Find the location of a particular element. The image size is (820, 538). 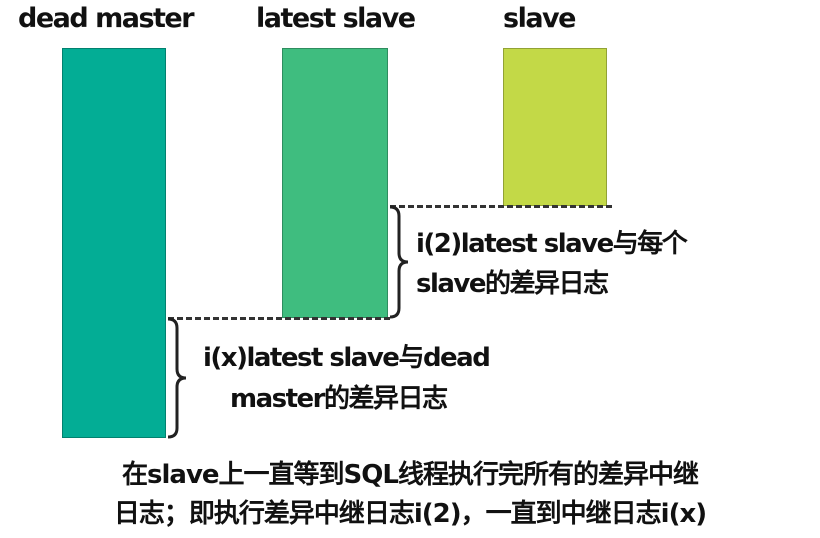

slave-label: slave is located at coordinates (539, 18).